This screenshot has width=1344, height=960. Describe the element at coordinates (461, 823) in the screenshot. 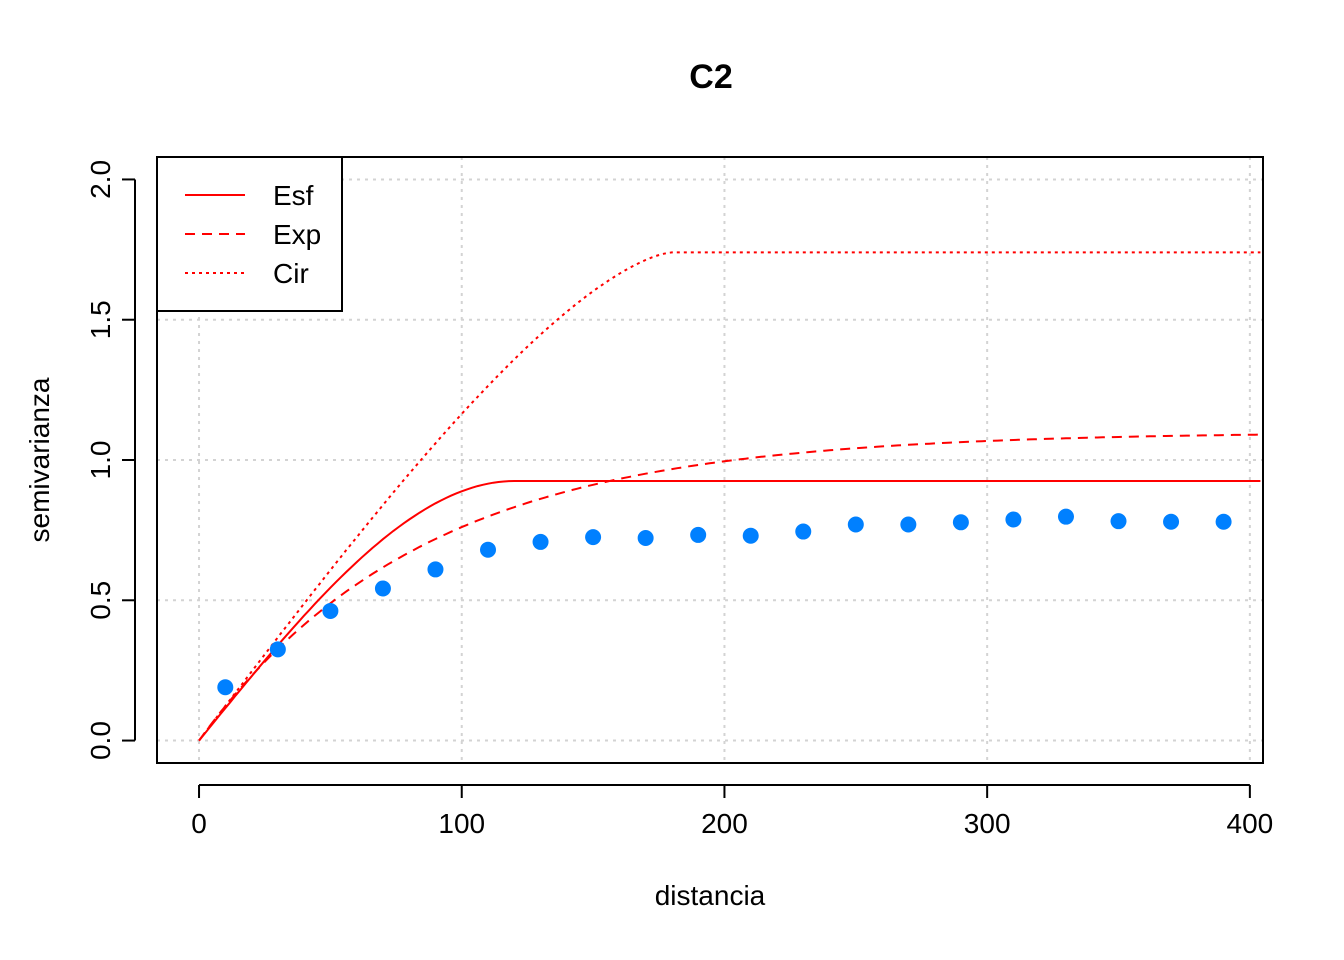

I see `x-tick-label: 100` at that location.